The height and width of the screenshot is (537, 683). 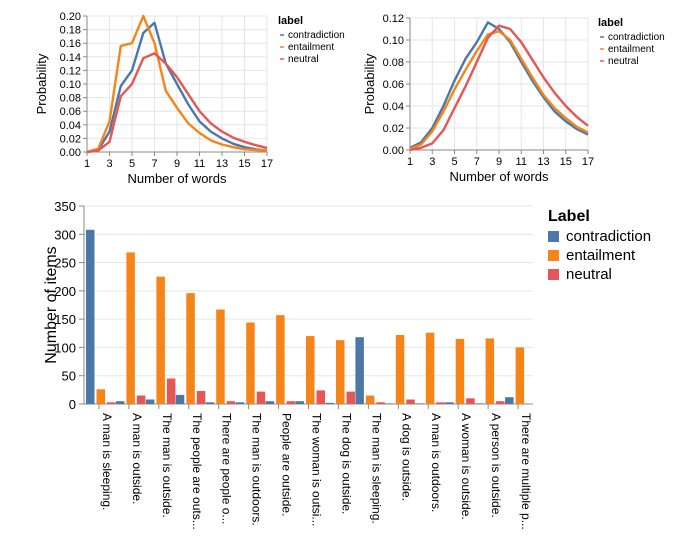 What do you see at coordinates (177, 164) in the screenshot?
I see `x-tick-label: 9` at bounding box center [177, 164].